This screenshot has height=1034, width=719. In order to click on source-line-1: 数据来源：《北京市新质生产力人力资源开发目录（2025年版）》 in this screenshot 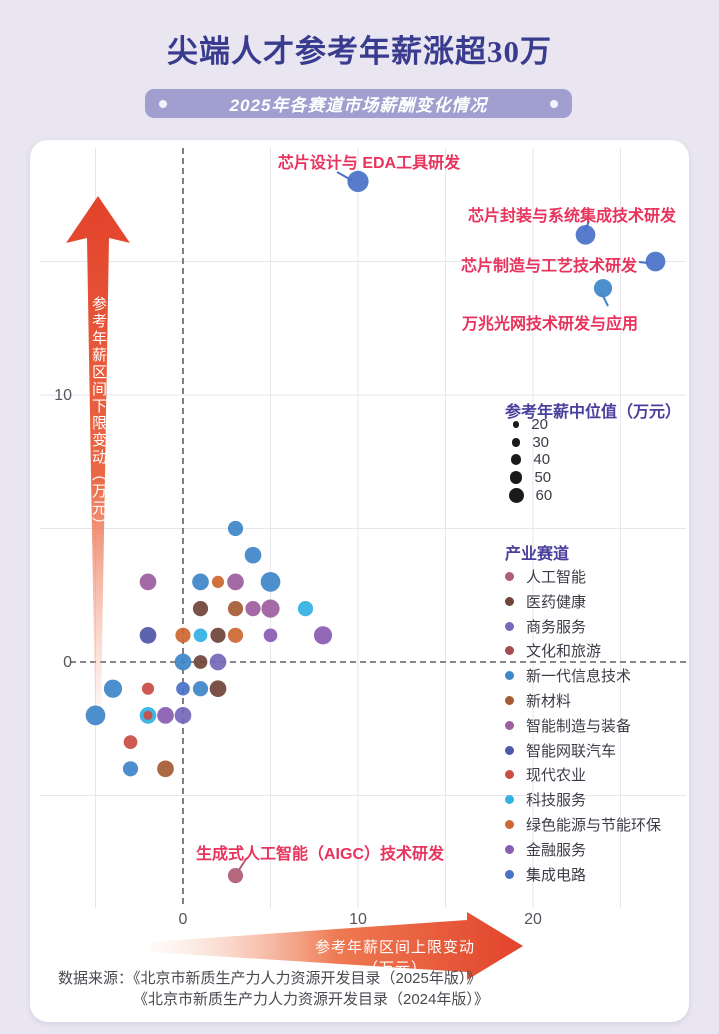, I will do `click(270, 978)`.